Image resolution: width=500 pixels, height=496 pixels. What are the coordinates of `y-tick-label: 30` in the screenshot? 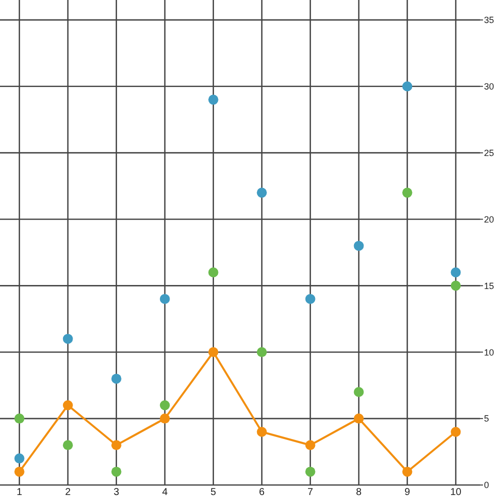 It's located at (489, 87).